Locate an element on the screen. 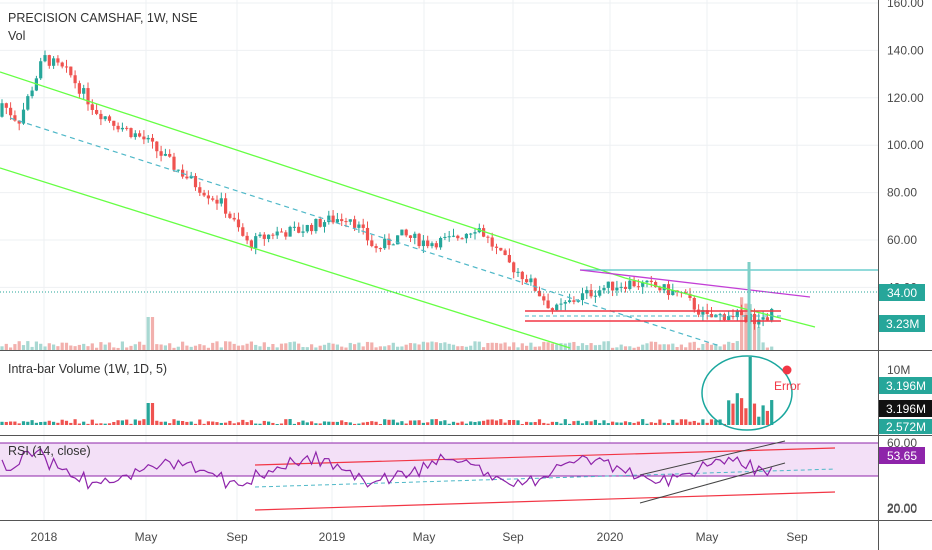  symbol-title: PRECISION CAMSHAF, 1W, NSE is located at coordinates (103, 18).